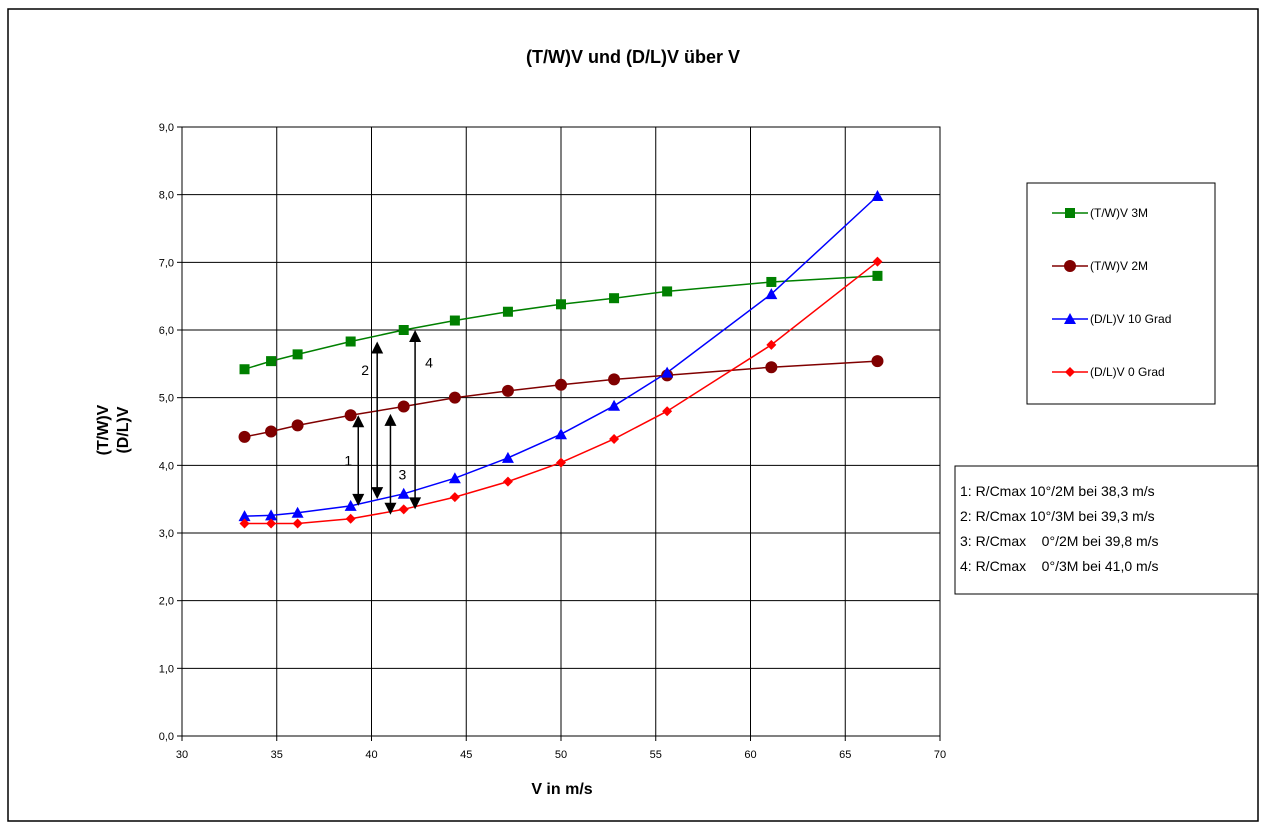 The height and width of the screenshot is (822, 1266). I want to click on x-tick-label: 40, so click(371, 755).